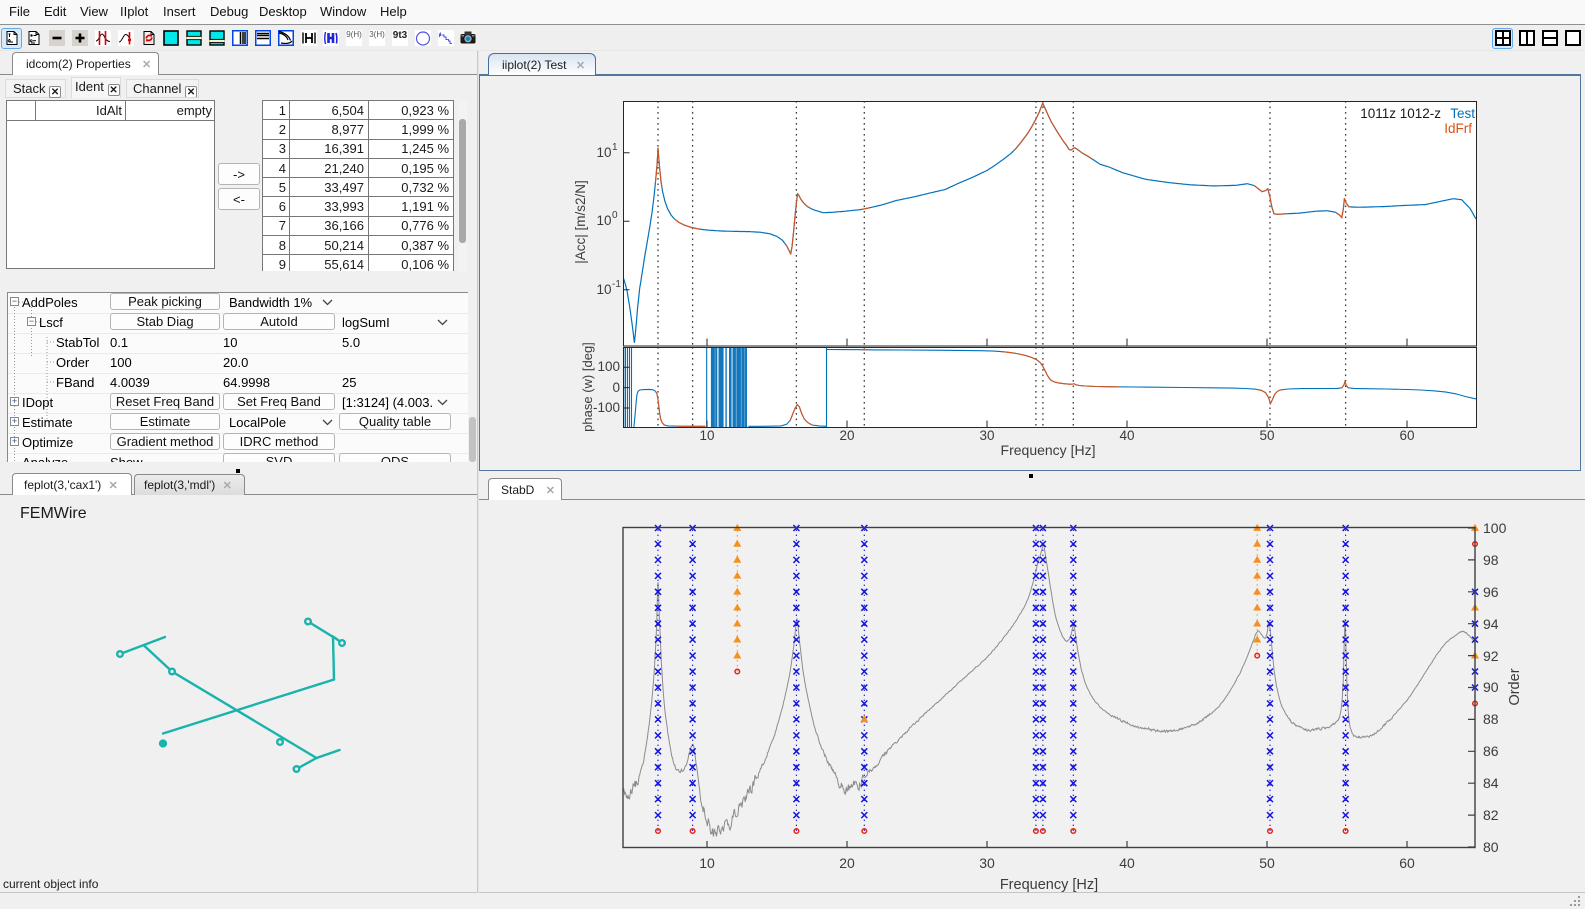 The height and width of the screenshot is (909, 1585). What do you see at coordinates (1491, 783) in the screenshot?
I see `svg-text: 84` at bounding box center [1491, 783].